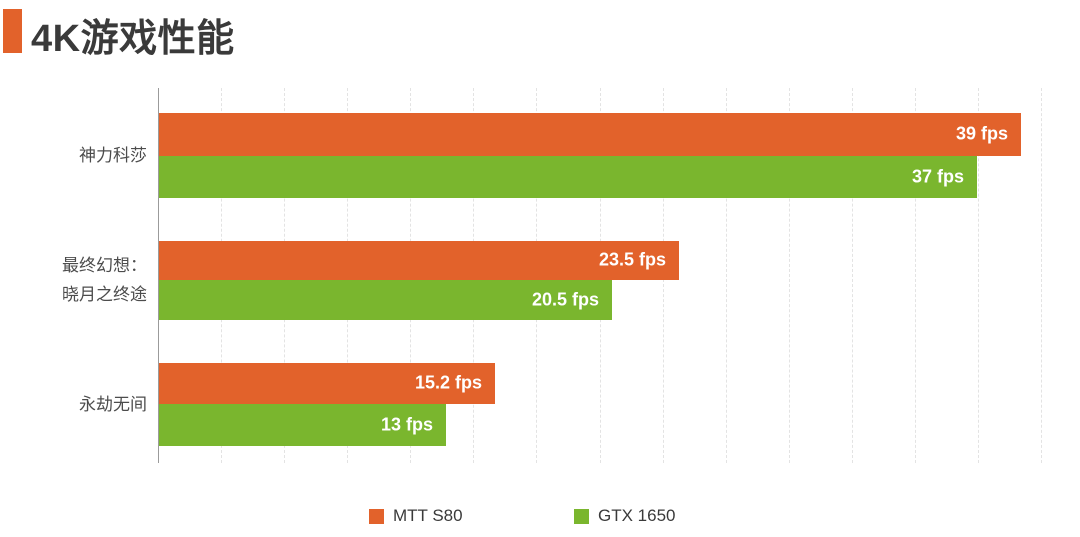 The height and width of the screenshot is (537, 1080). Describe the element at coordinates (937, 176) in the screenshot. I see `bar-value-label: 37 fps` at that location.